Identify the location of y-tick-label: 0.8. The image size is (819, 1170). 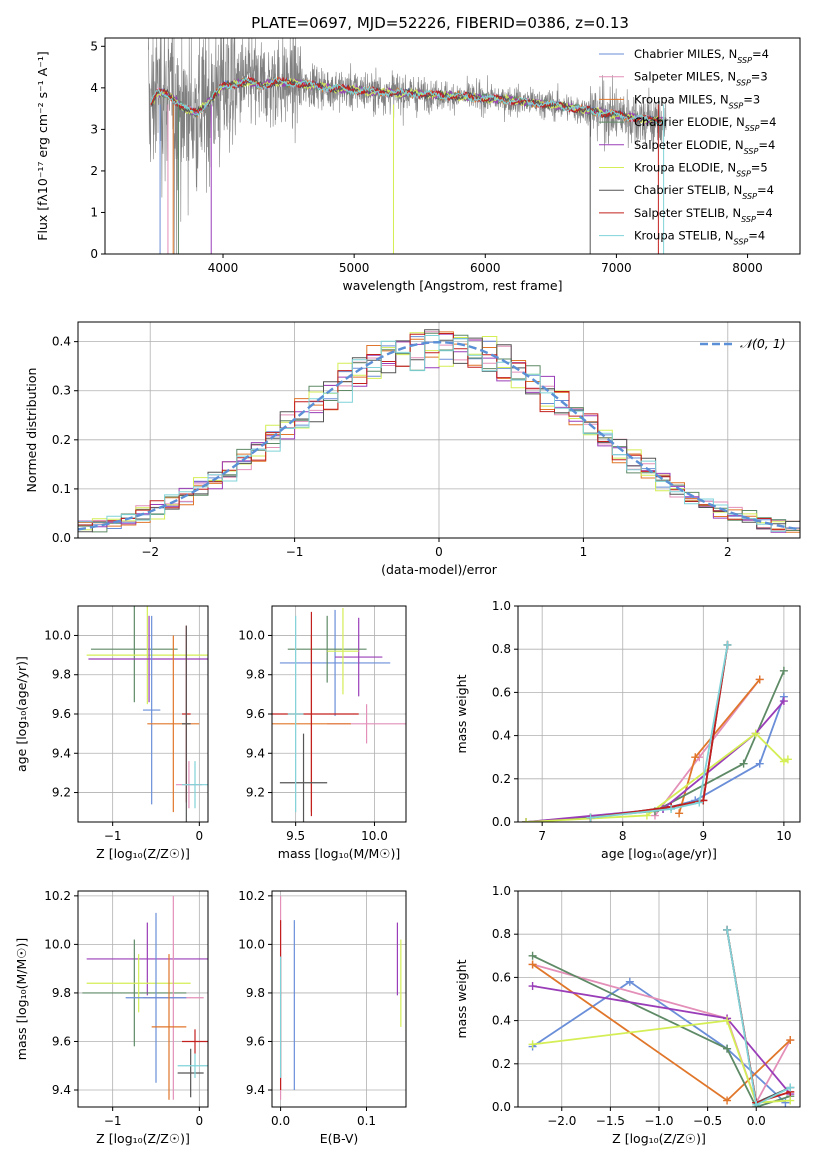
(501, 934).